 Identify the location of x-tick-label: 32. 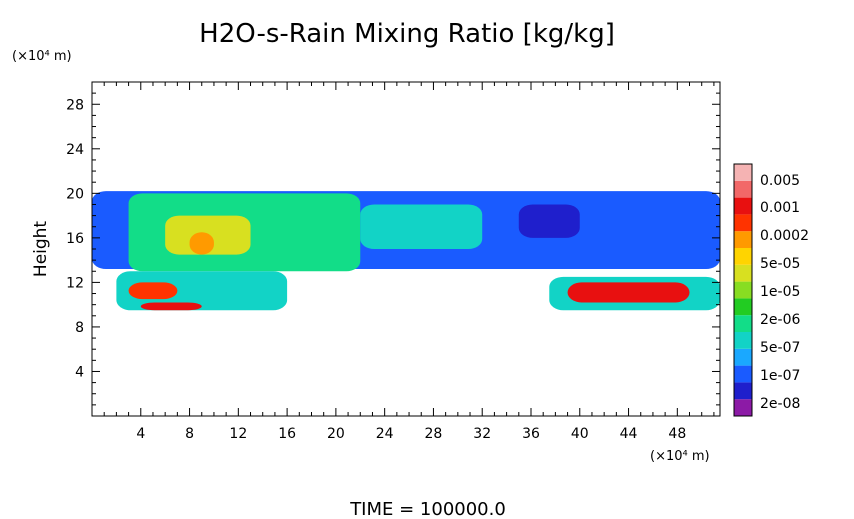
(482, 434).